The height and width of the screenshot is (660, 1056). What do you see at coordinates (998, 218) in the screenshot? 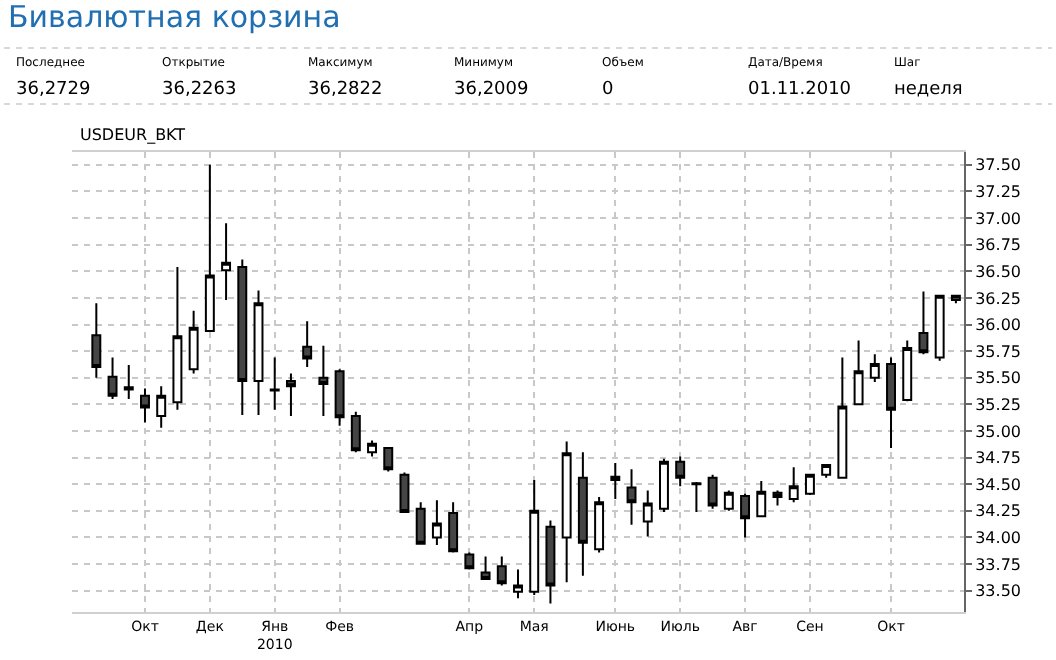
I see `y-tick-label: 37.00` at bounding box center [998, 218].